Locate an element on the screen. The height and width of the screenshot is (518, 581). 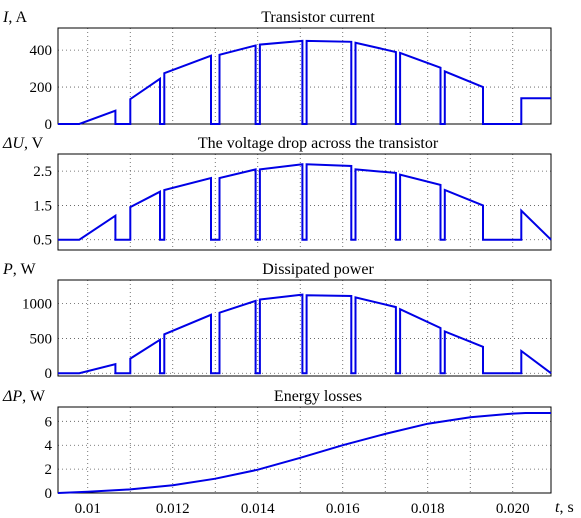
ylabel-symbol-current: I is located at coordinates (5, 17).